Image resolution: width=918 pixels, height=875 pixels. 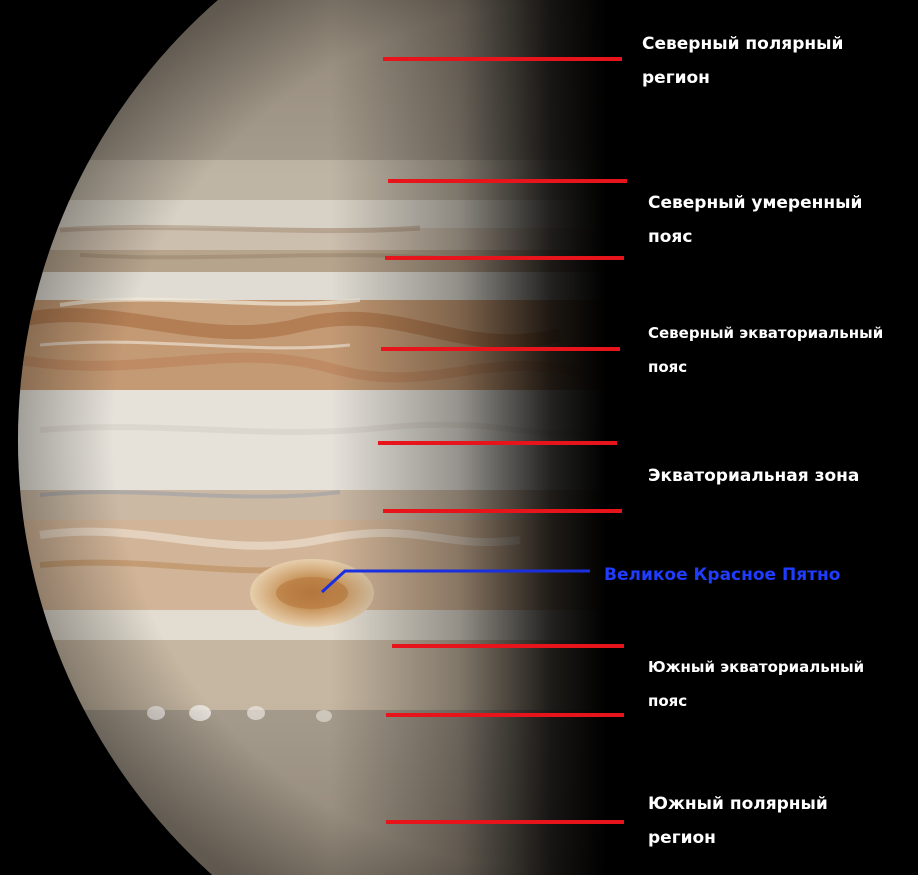 What do you see at coordinates (743, 44) in the screenshot?
I see `label-north-polar-line1: Северный полярный` at bounding box center [743, 44].